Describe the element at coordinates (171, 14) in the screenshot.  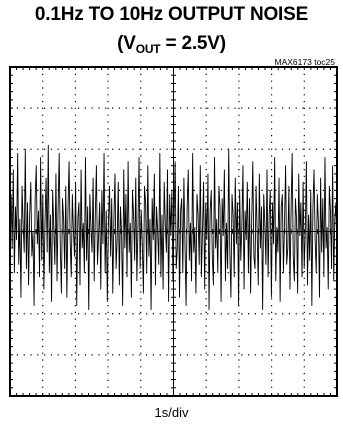
I see `chart-title-line1: 0.1Hz TO 10Hz OUTPUT NOISE` at that location.